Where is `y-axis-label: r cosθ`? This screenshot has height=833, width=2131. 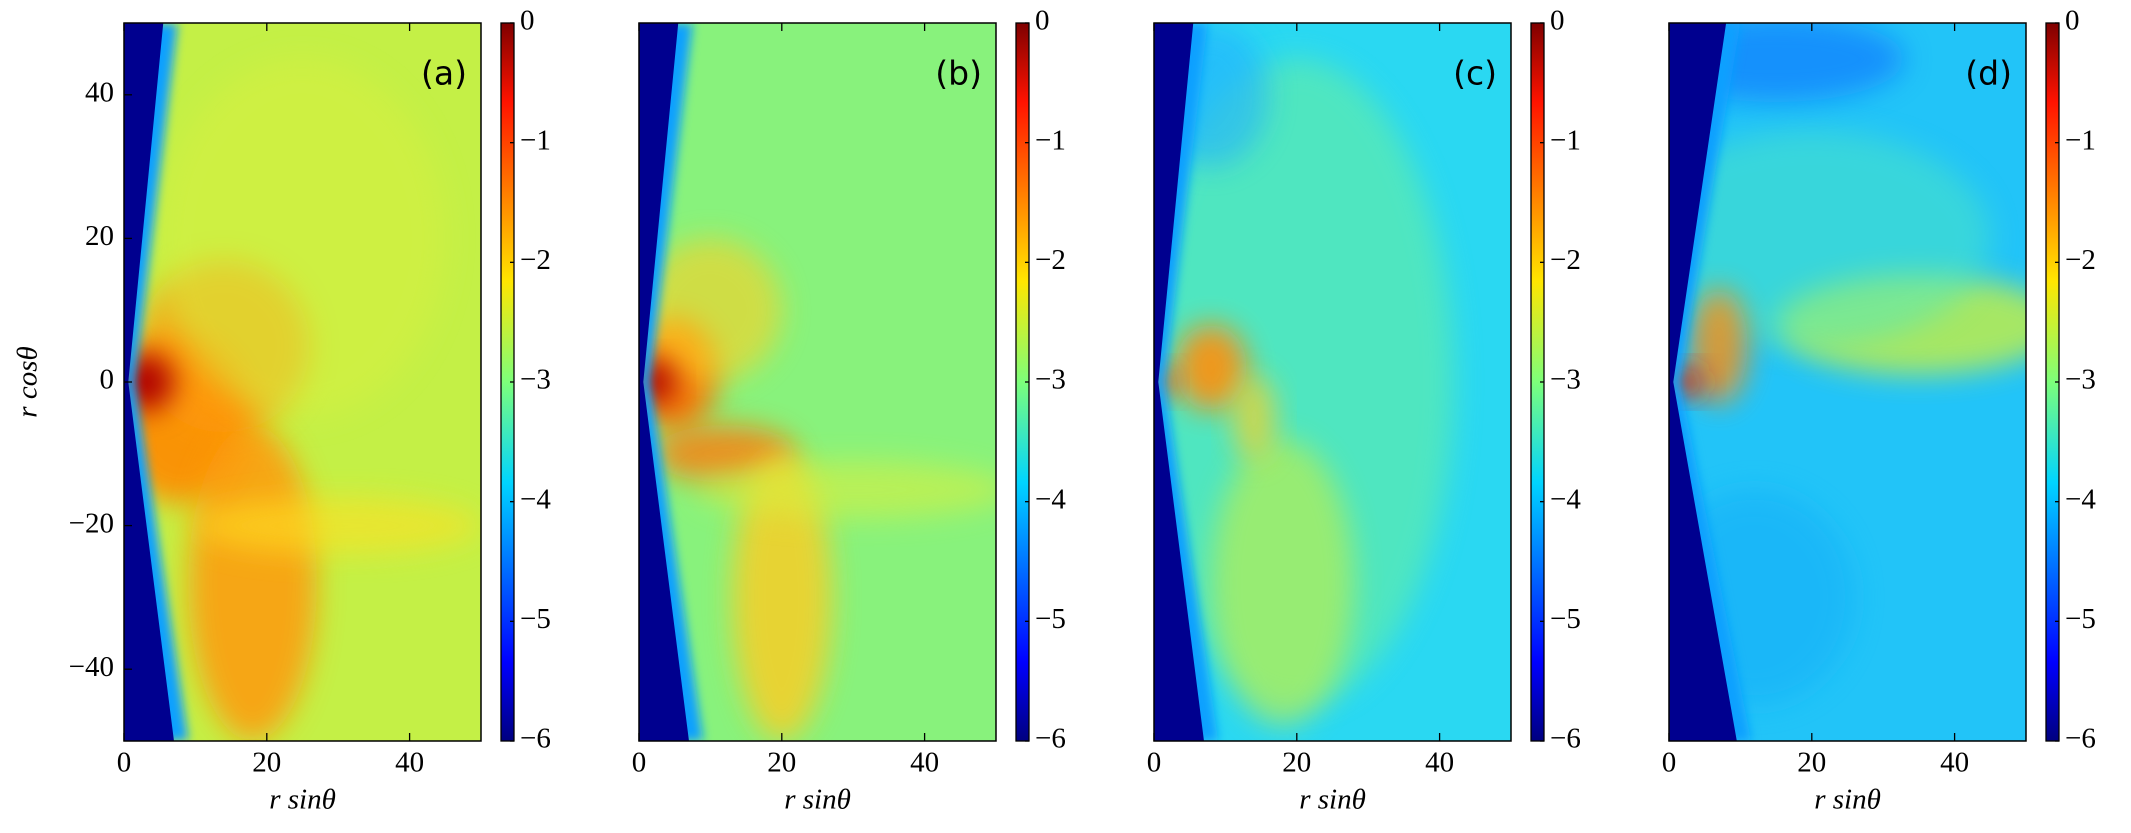 y-axis-label: r cosθ is located at coordinates (28, 381).